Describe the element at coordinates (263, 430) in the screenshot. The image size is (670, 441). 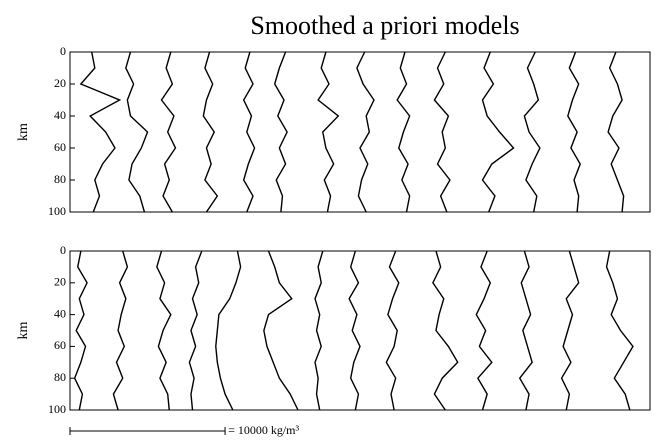
I see `scale-bar-label: = 10000 kg/m³` at that location.